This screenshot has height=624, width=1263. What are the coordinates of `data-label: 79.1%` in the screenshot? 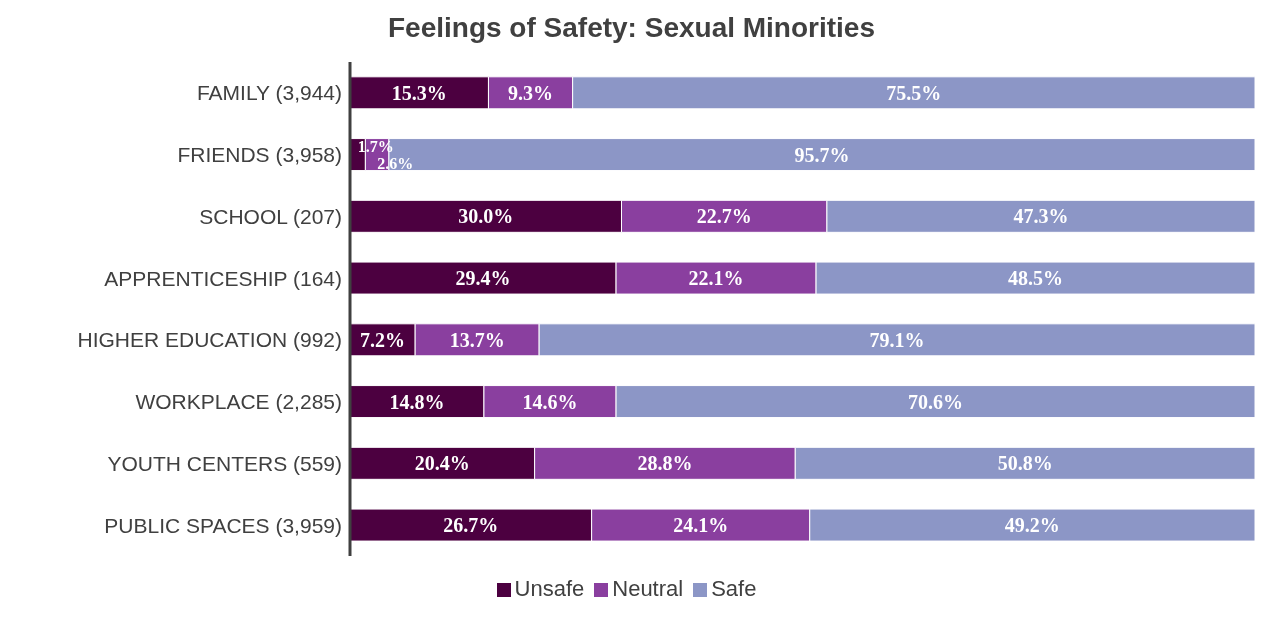 It's located at (897, 339).